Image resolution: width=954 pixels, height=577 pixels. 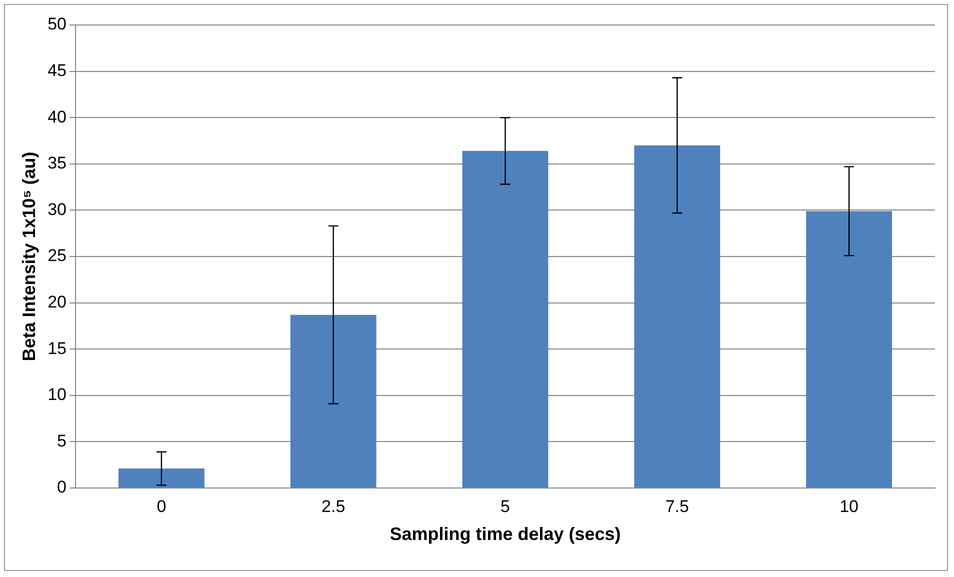 I want to click on y-tick-label: 35, so click(x=57, y=163).